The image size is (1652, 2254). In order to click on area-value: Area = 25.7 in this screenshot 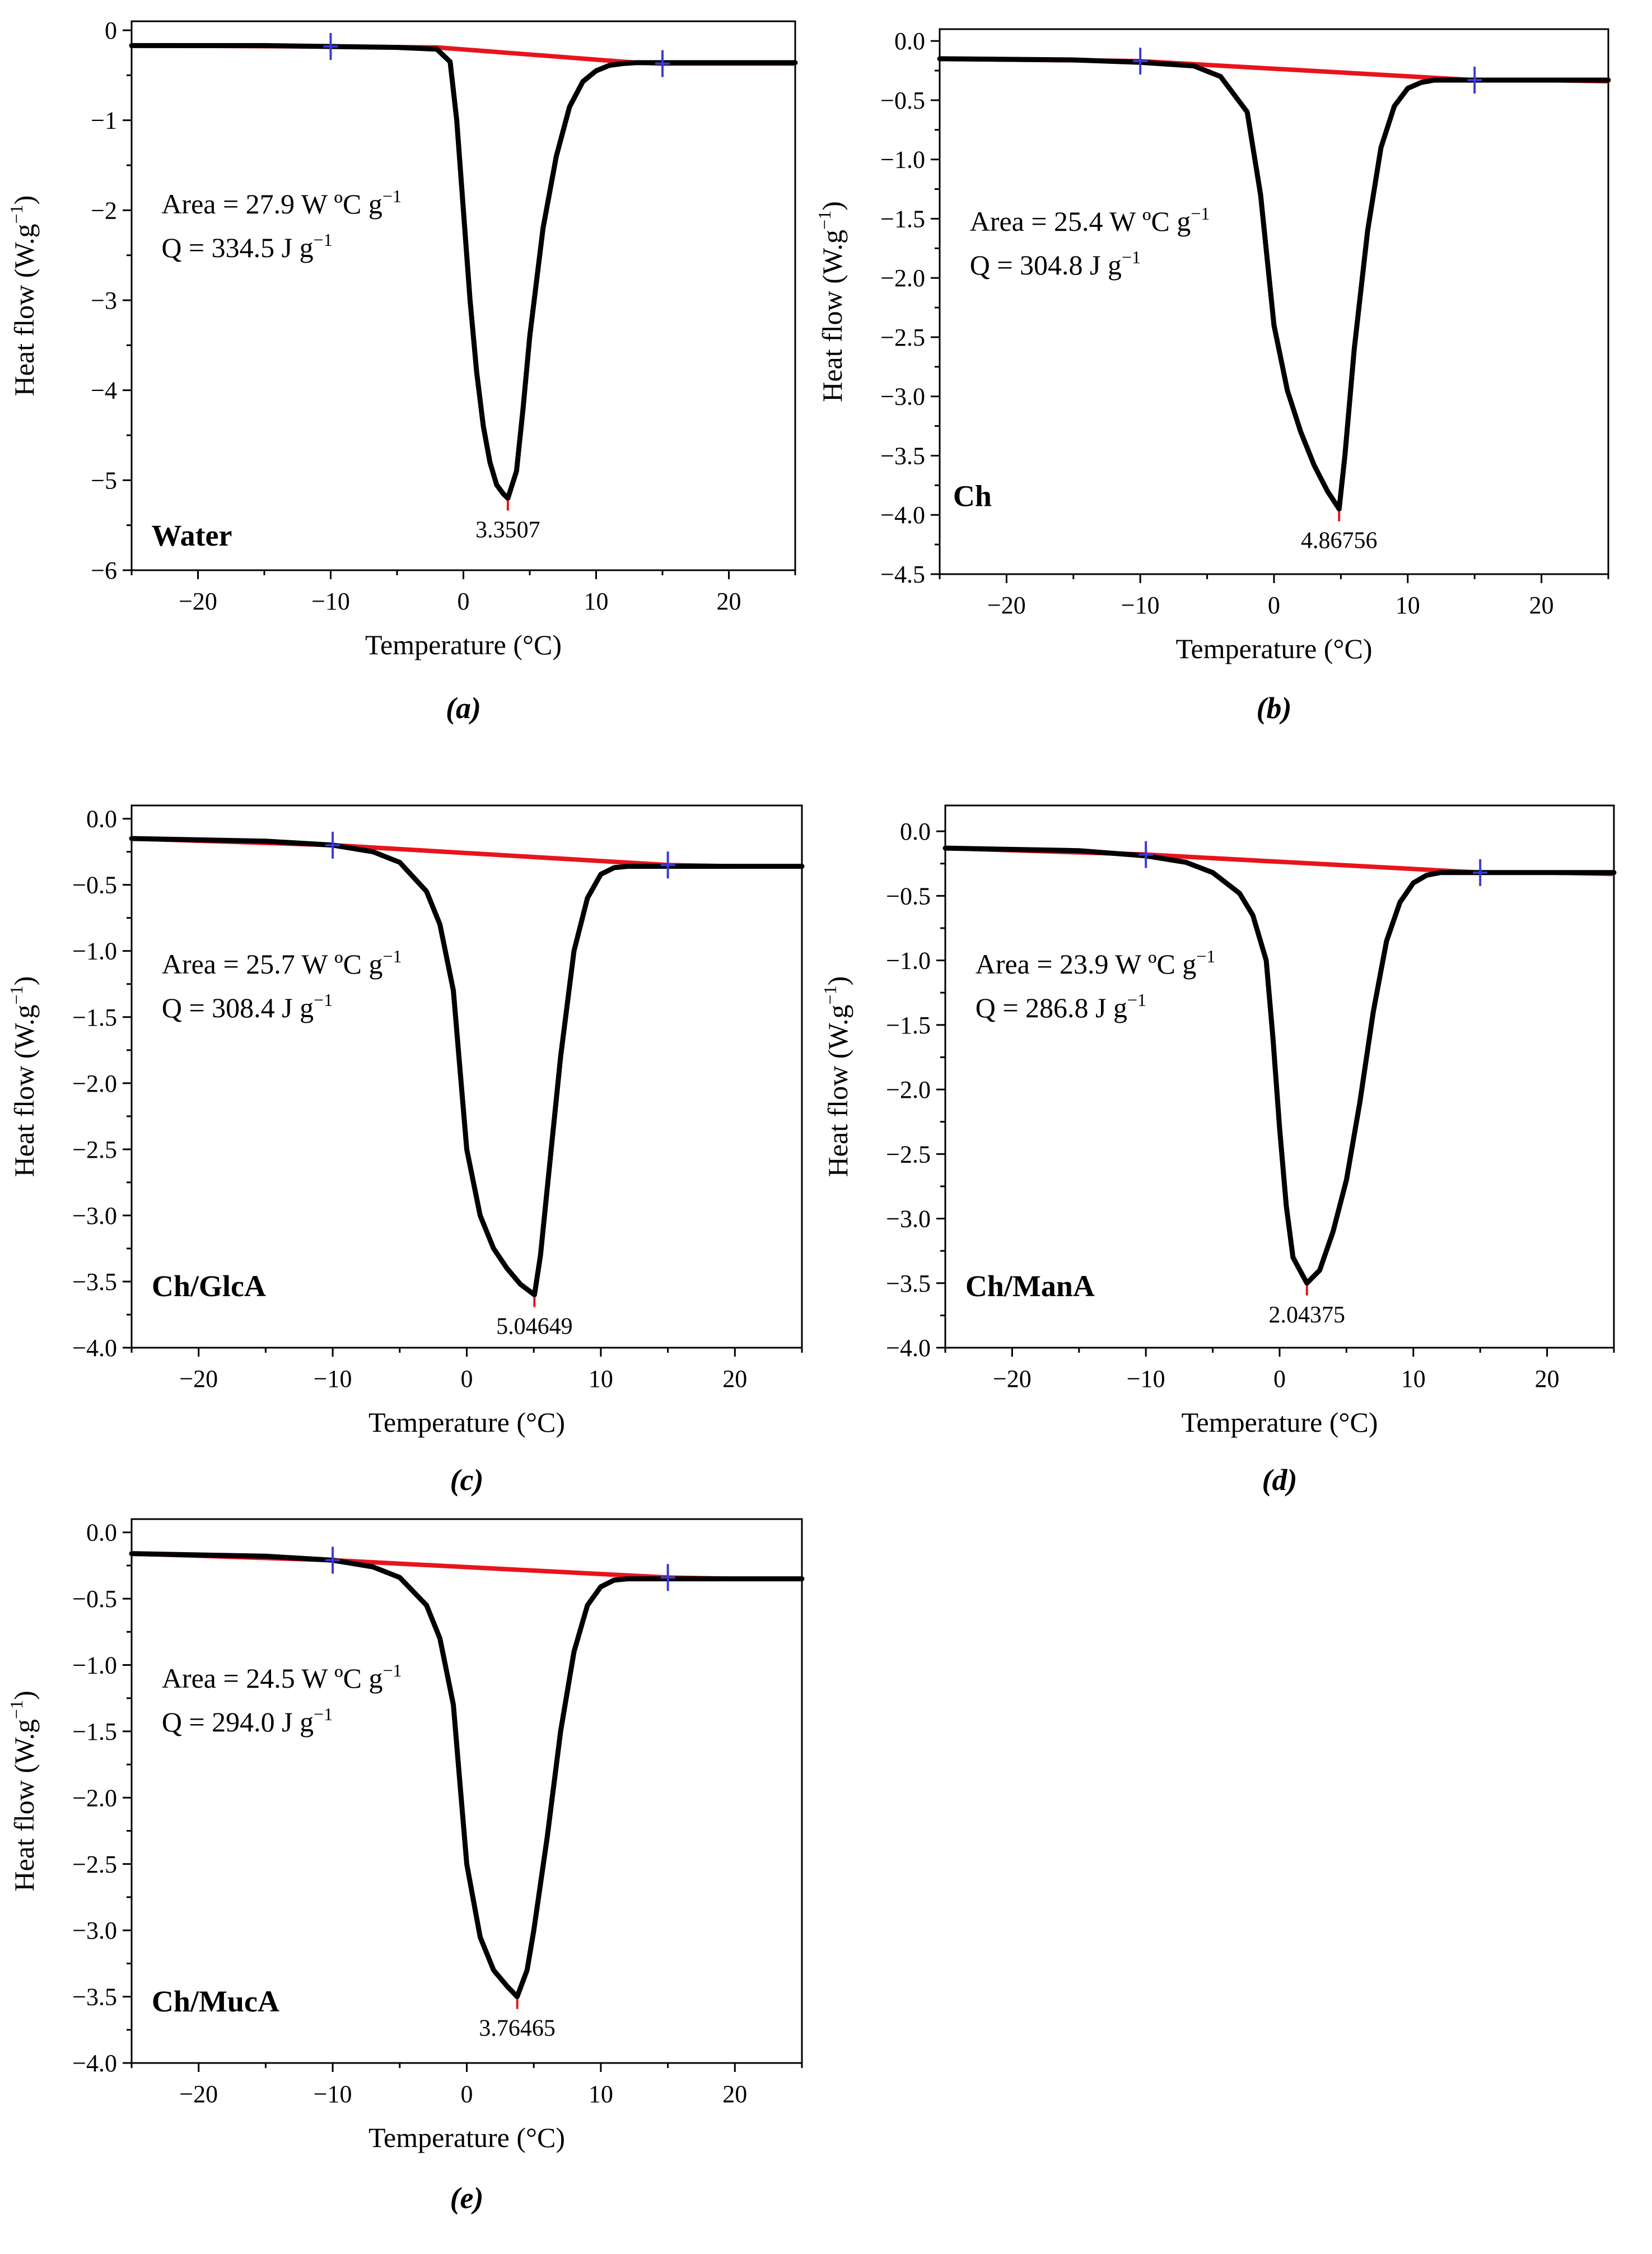, I will do `click(229, 964)`.